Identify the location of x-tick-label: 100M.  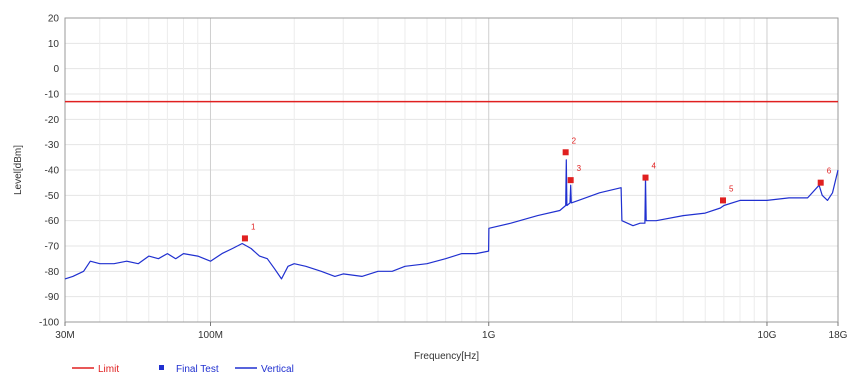
(210, 335).